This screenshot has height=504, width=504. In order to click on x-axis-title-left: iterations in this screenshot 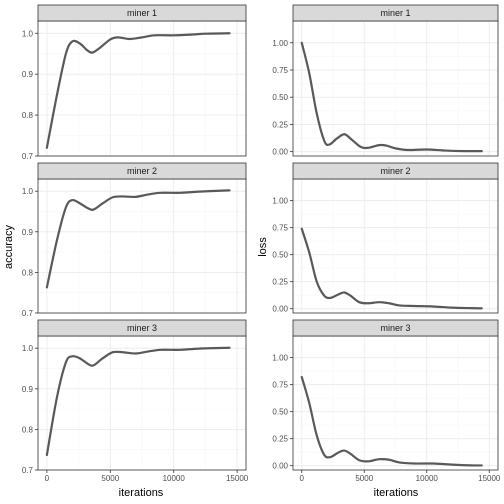, I will do `click(141, 493)`.